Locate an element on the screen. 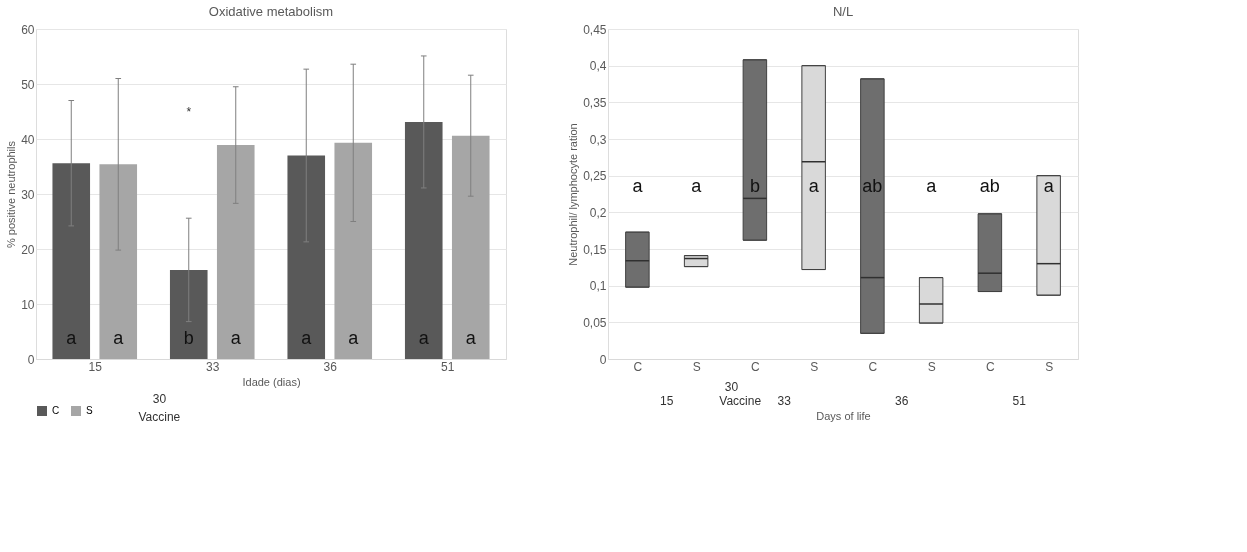  y-tick-label: 20 is located at coordinates (28, 249).